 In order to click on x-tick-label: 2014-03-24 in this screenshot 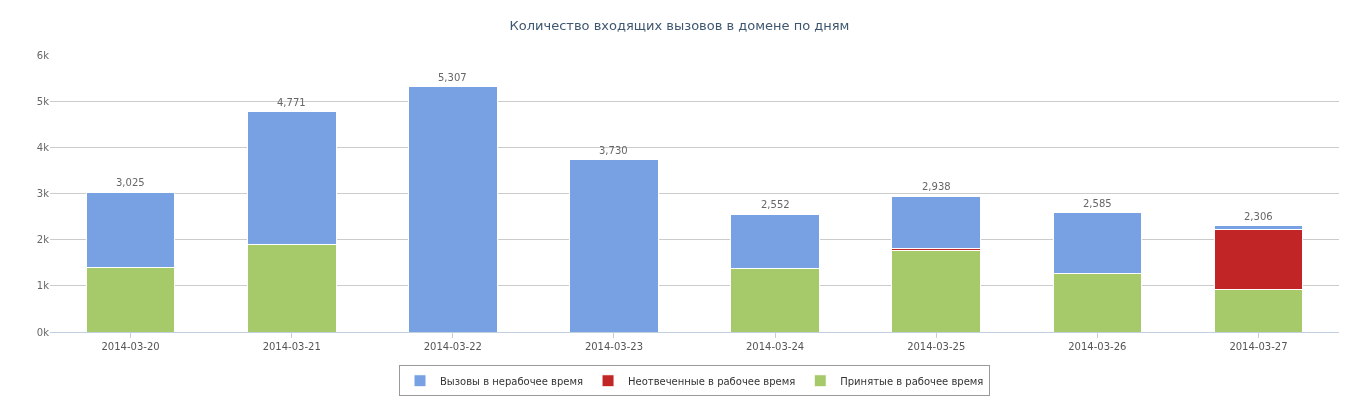, I will do `click(775, 346)`.